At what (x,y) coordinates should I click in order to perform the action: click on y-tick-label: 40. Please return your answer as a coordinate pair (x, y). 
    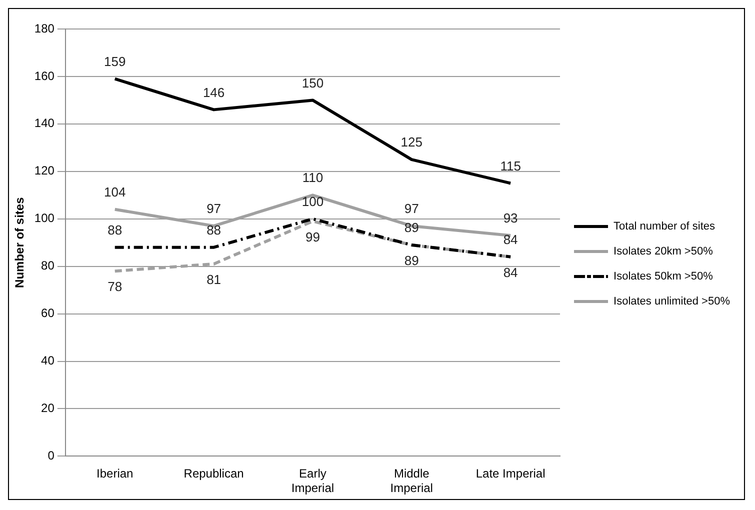
    Looking at the image, I should click on (48, 361).